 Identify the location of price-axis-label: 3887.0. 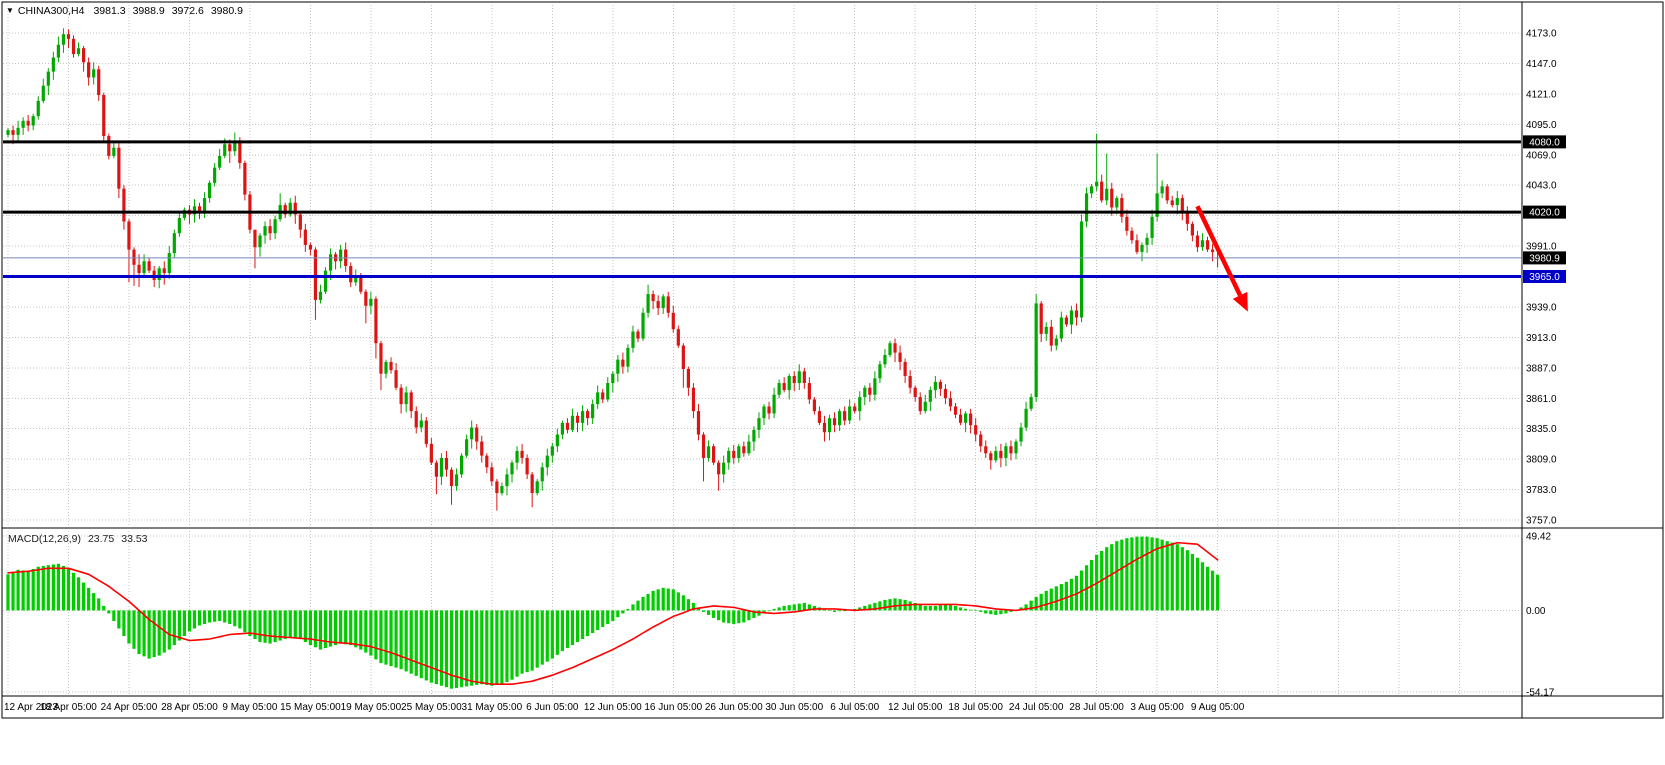
(1541, 368).